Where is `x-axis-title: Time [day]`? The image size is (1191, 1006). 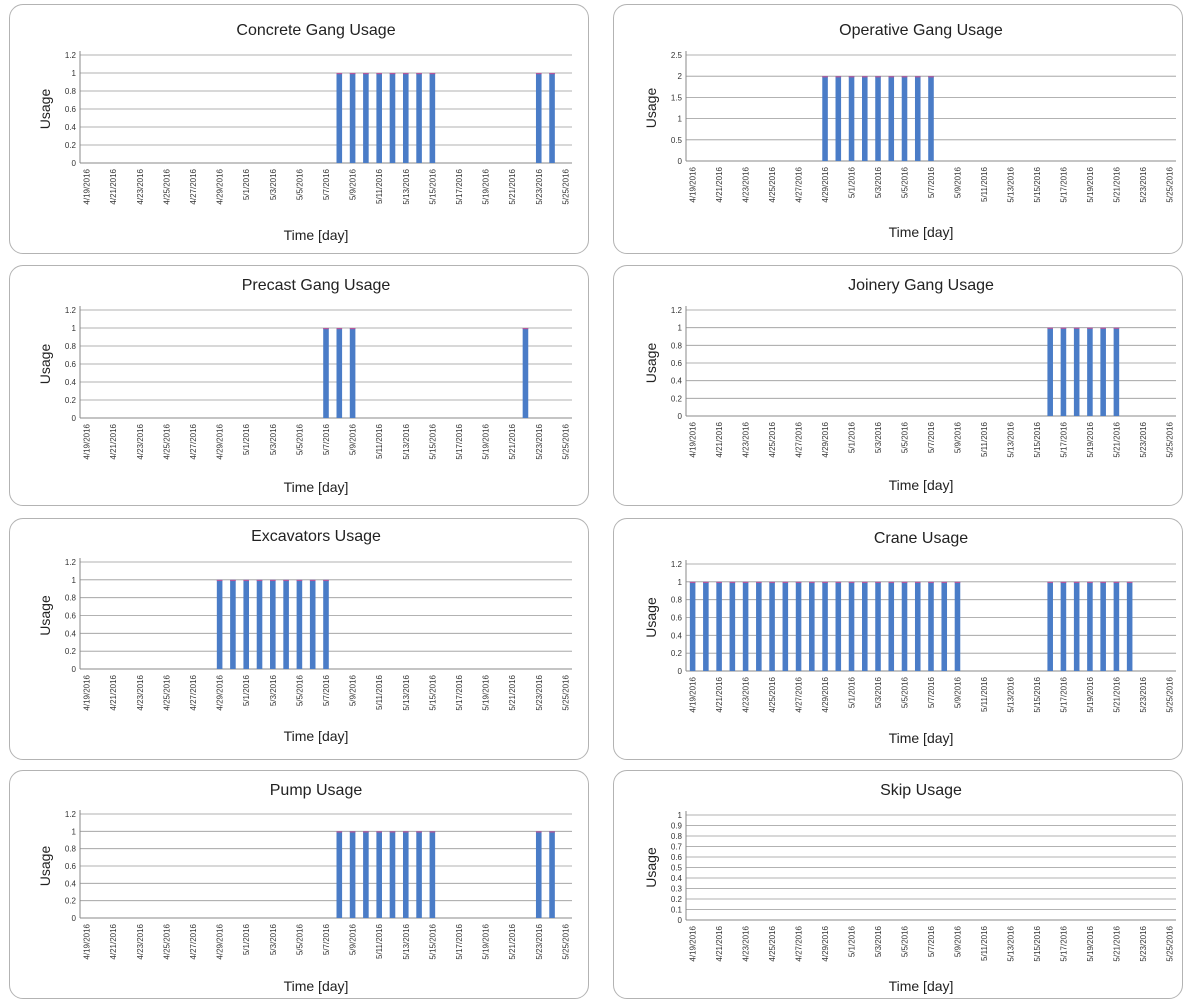
x-axis-title: Time [day] is located at coordinates (921, 232).